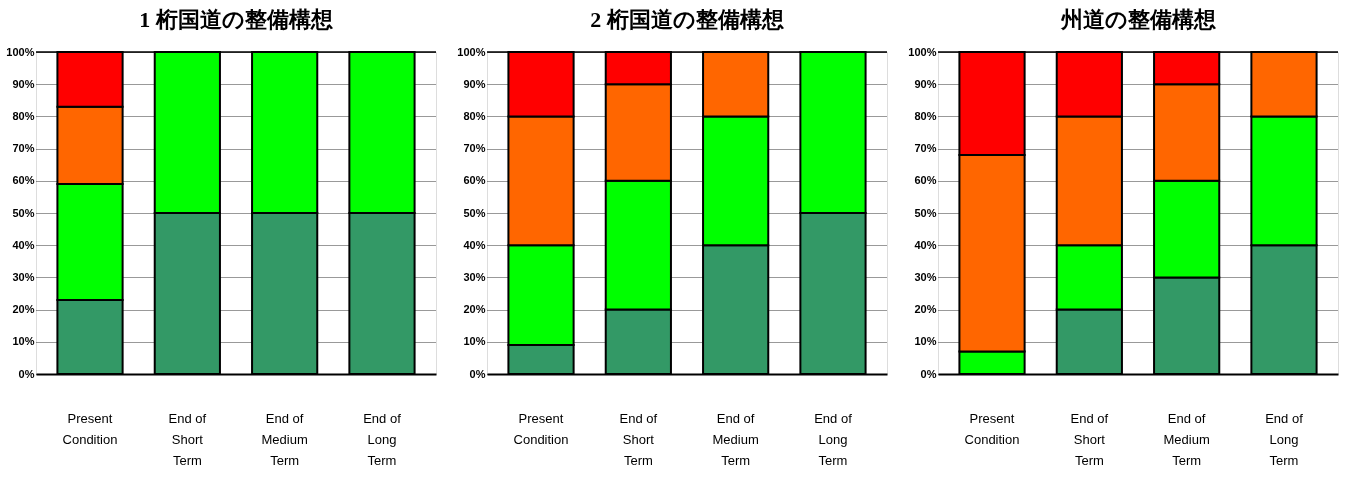 The height and width of the screenshot is (484, 1372). What do you see at coordinates (236, 19) in the screenshot?
I see `chart-title: 1 桁国道の整備構想` at bounding box center [236, 19].